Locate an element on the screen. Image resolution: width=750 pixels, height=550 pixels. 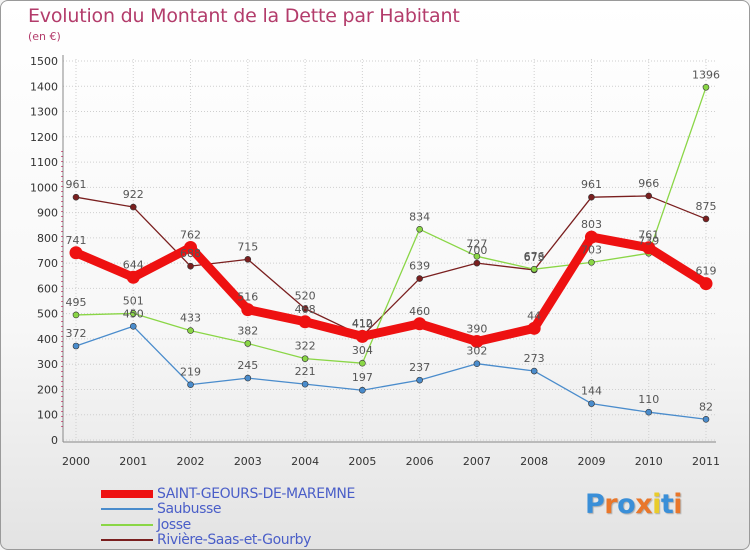
data-label-josse: 322 is located at coordinates (305, 346).